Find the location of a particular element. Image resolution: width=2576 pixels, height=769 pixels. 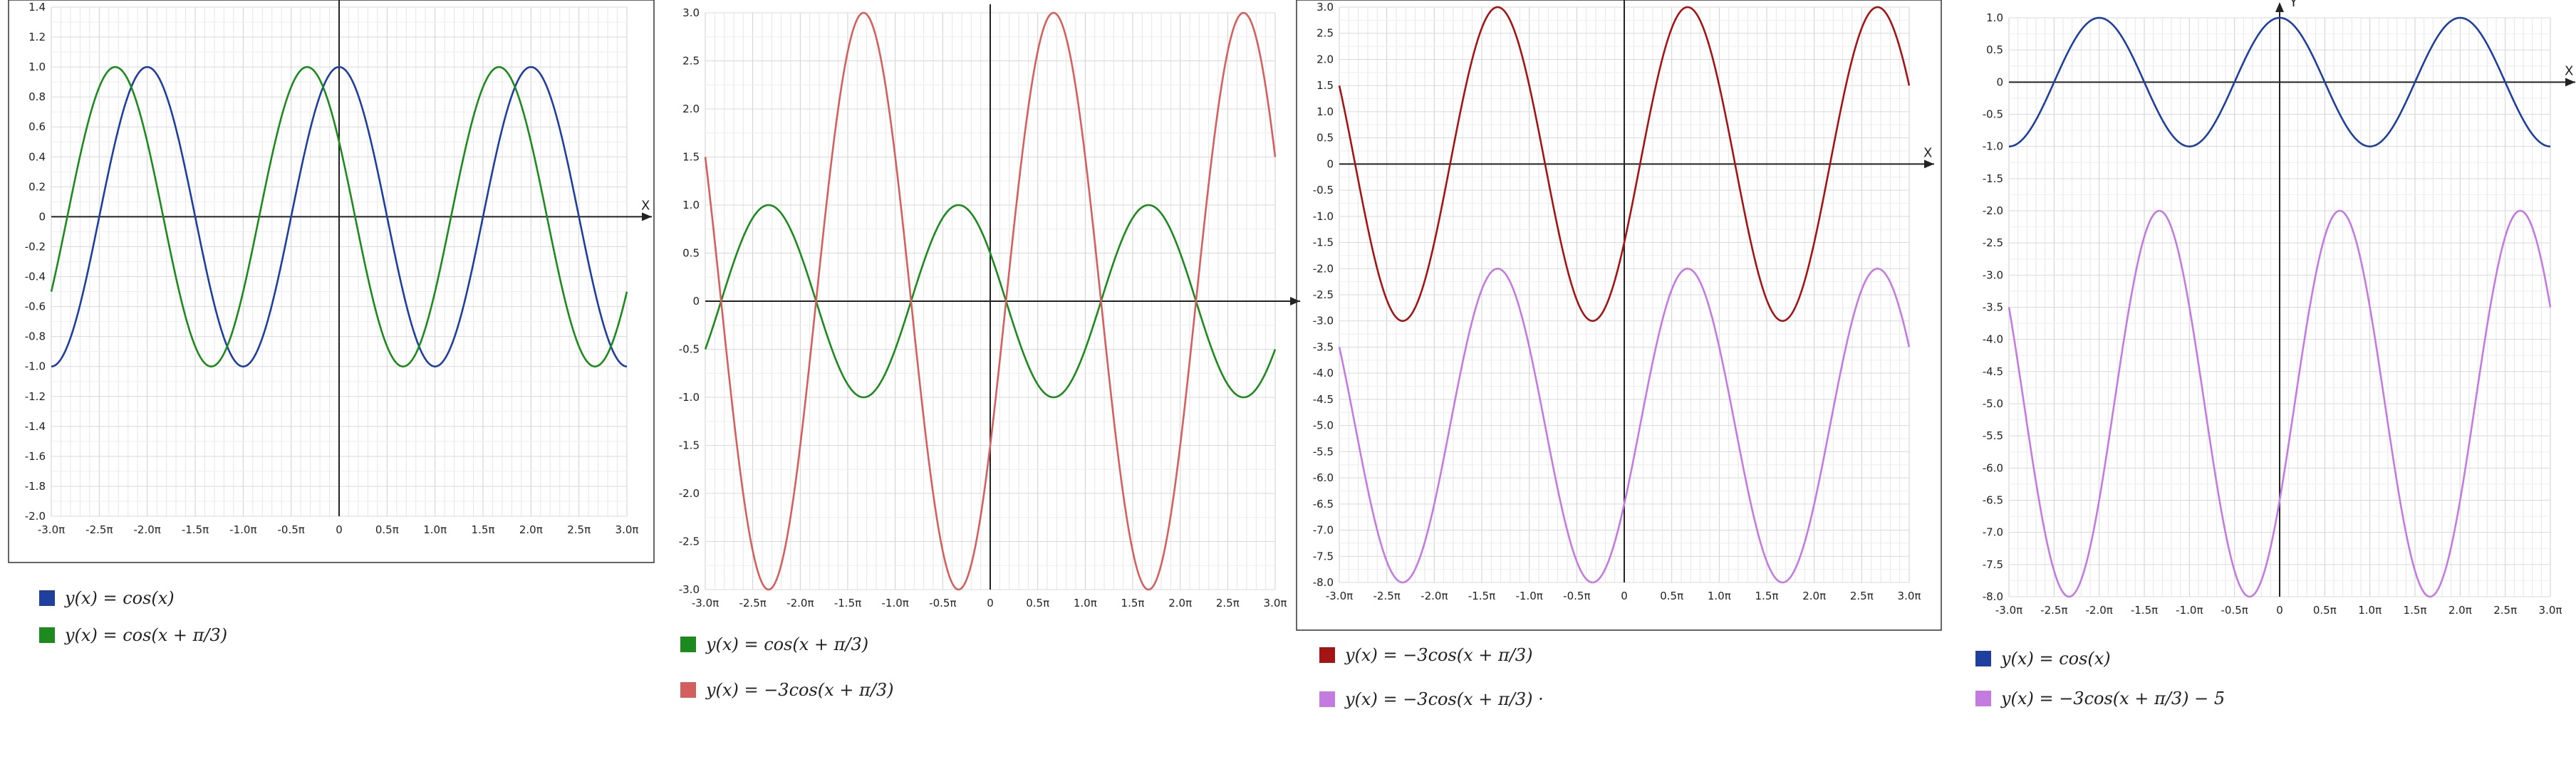

y-tick-label: -3.0 is located at coordinates (1993, 274).